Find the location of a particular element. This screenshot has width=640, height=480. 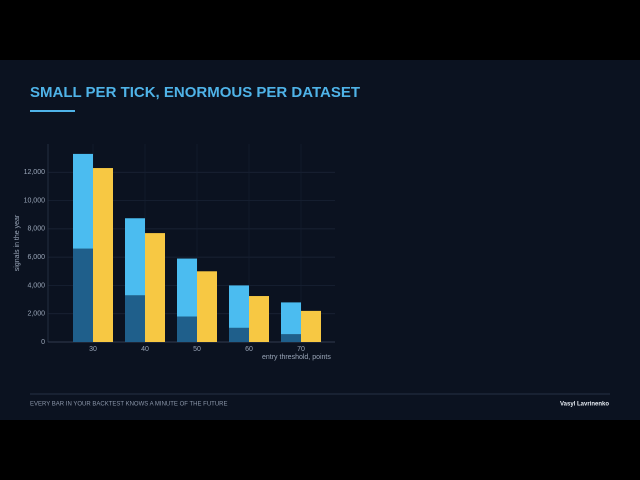

title-underline is located at coordinates (52, 111).